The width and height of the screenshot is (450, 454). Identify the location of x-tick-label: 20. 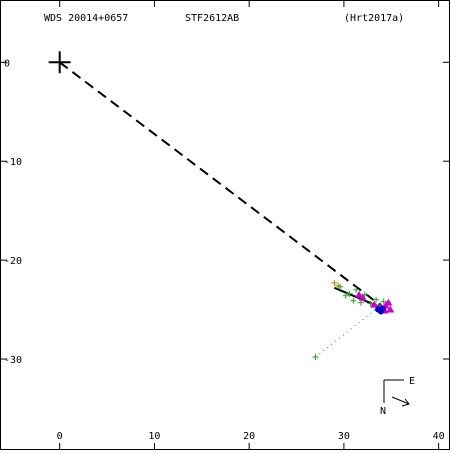
(249, 436).